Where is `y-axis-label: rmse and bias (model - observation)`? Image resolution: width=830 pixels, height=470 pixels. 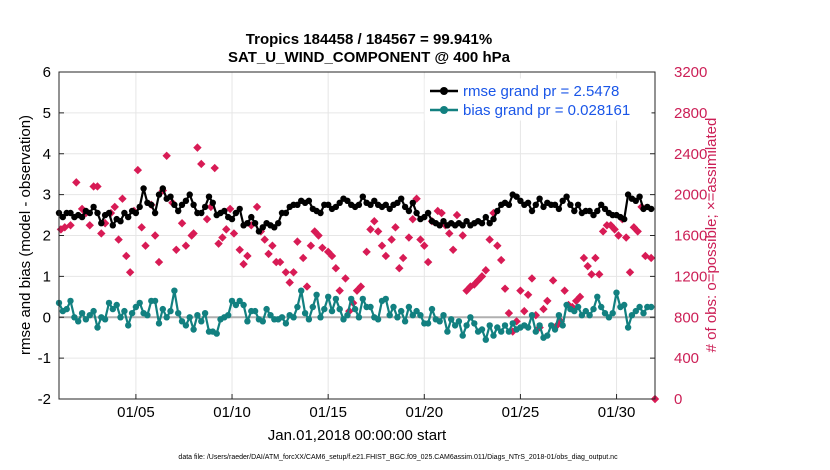
y-axis-label: rmse and bias (model - observation) is located at coordinates (25, 235).